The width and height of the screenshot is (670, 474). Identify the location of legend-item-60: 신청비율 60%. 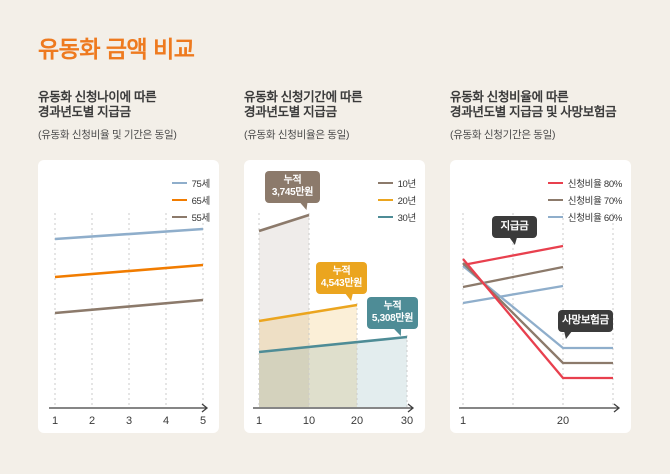
(585, 217).